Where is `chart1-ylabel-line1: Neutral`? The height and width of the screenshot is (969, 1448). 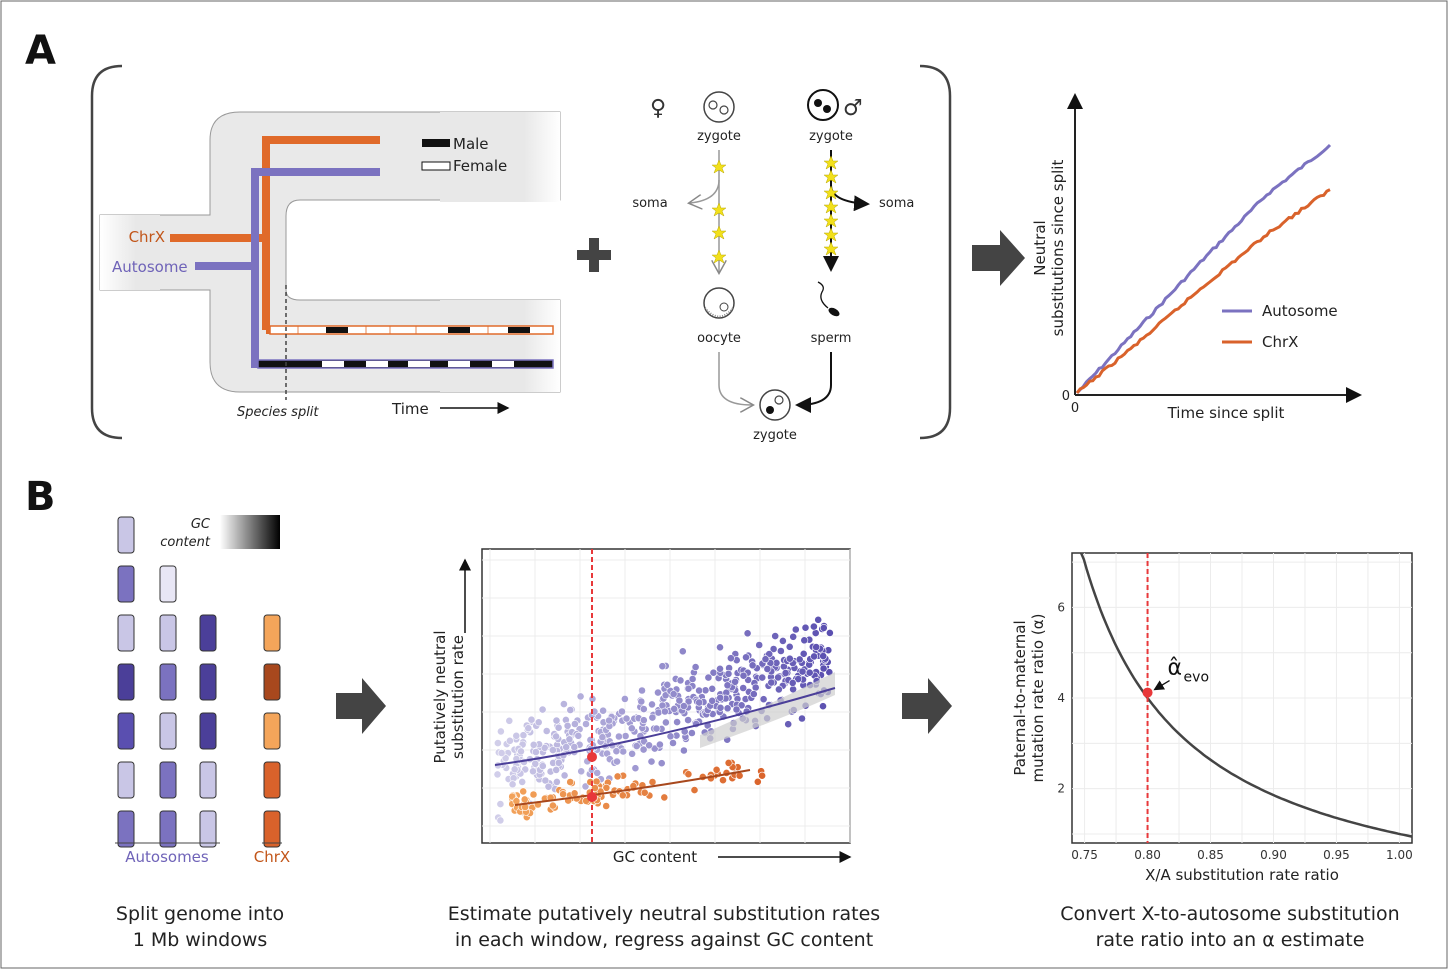
chart1-ylabel-line1: Neutral is located at coordinates (1040, 247).